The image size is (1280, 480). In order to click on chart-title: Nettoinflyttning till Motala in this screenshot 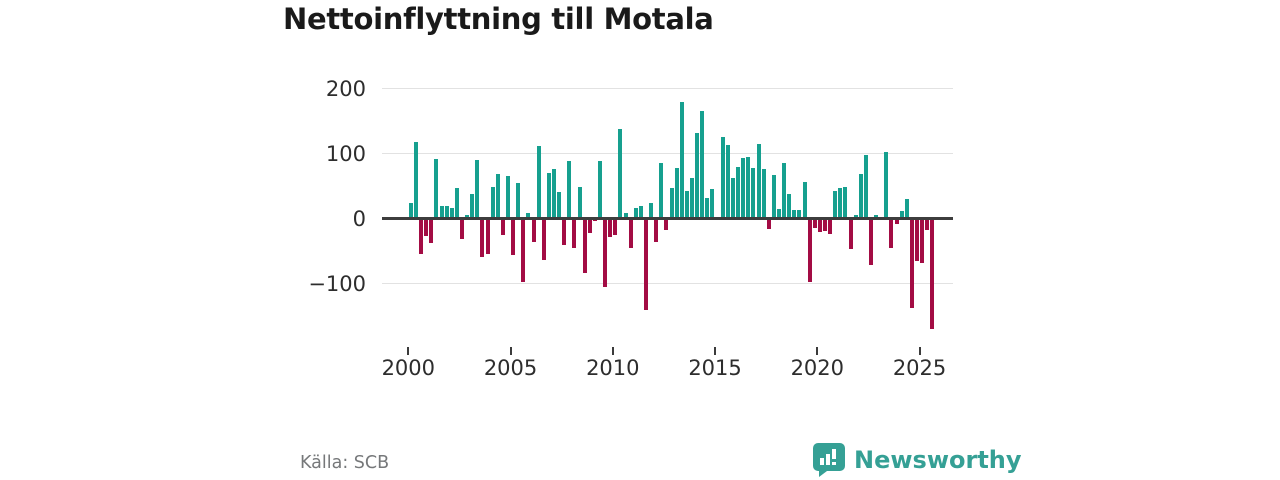, I will do `click(498, 19)`.